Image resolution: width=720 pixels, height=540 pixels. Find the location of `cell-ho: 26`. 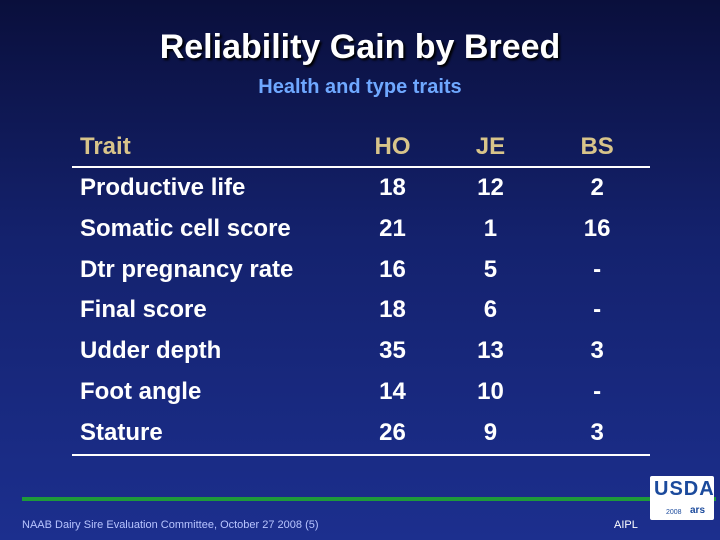

cell-ho: 26 is located at coordinates (392, 434).